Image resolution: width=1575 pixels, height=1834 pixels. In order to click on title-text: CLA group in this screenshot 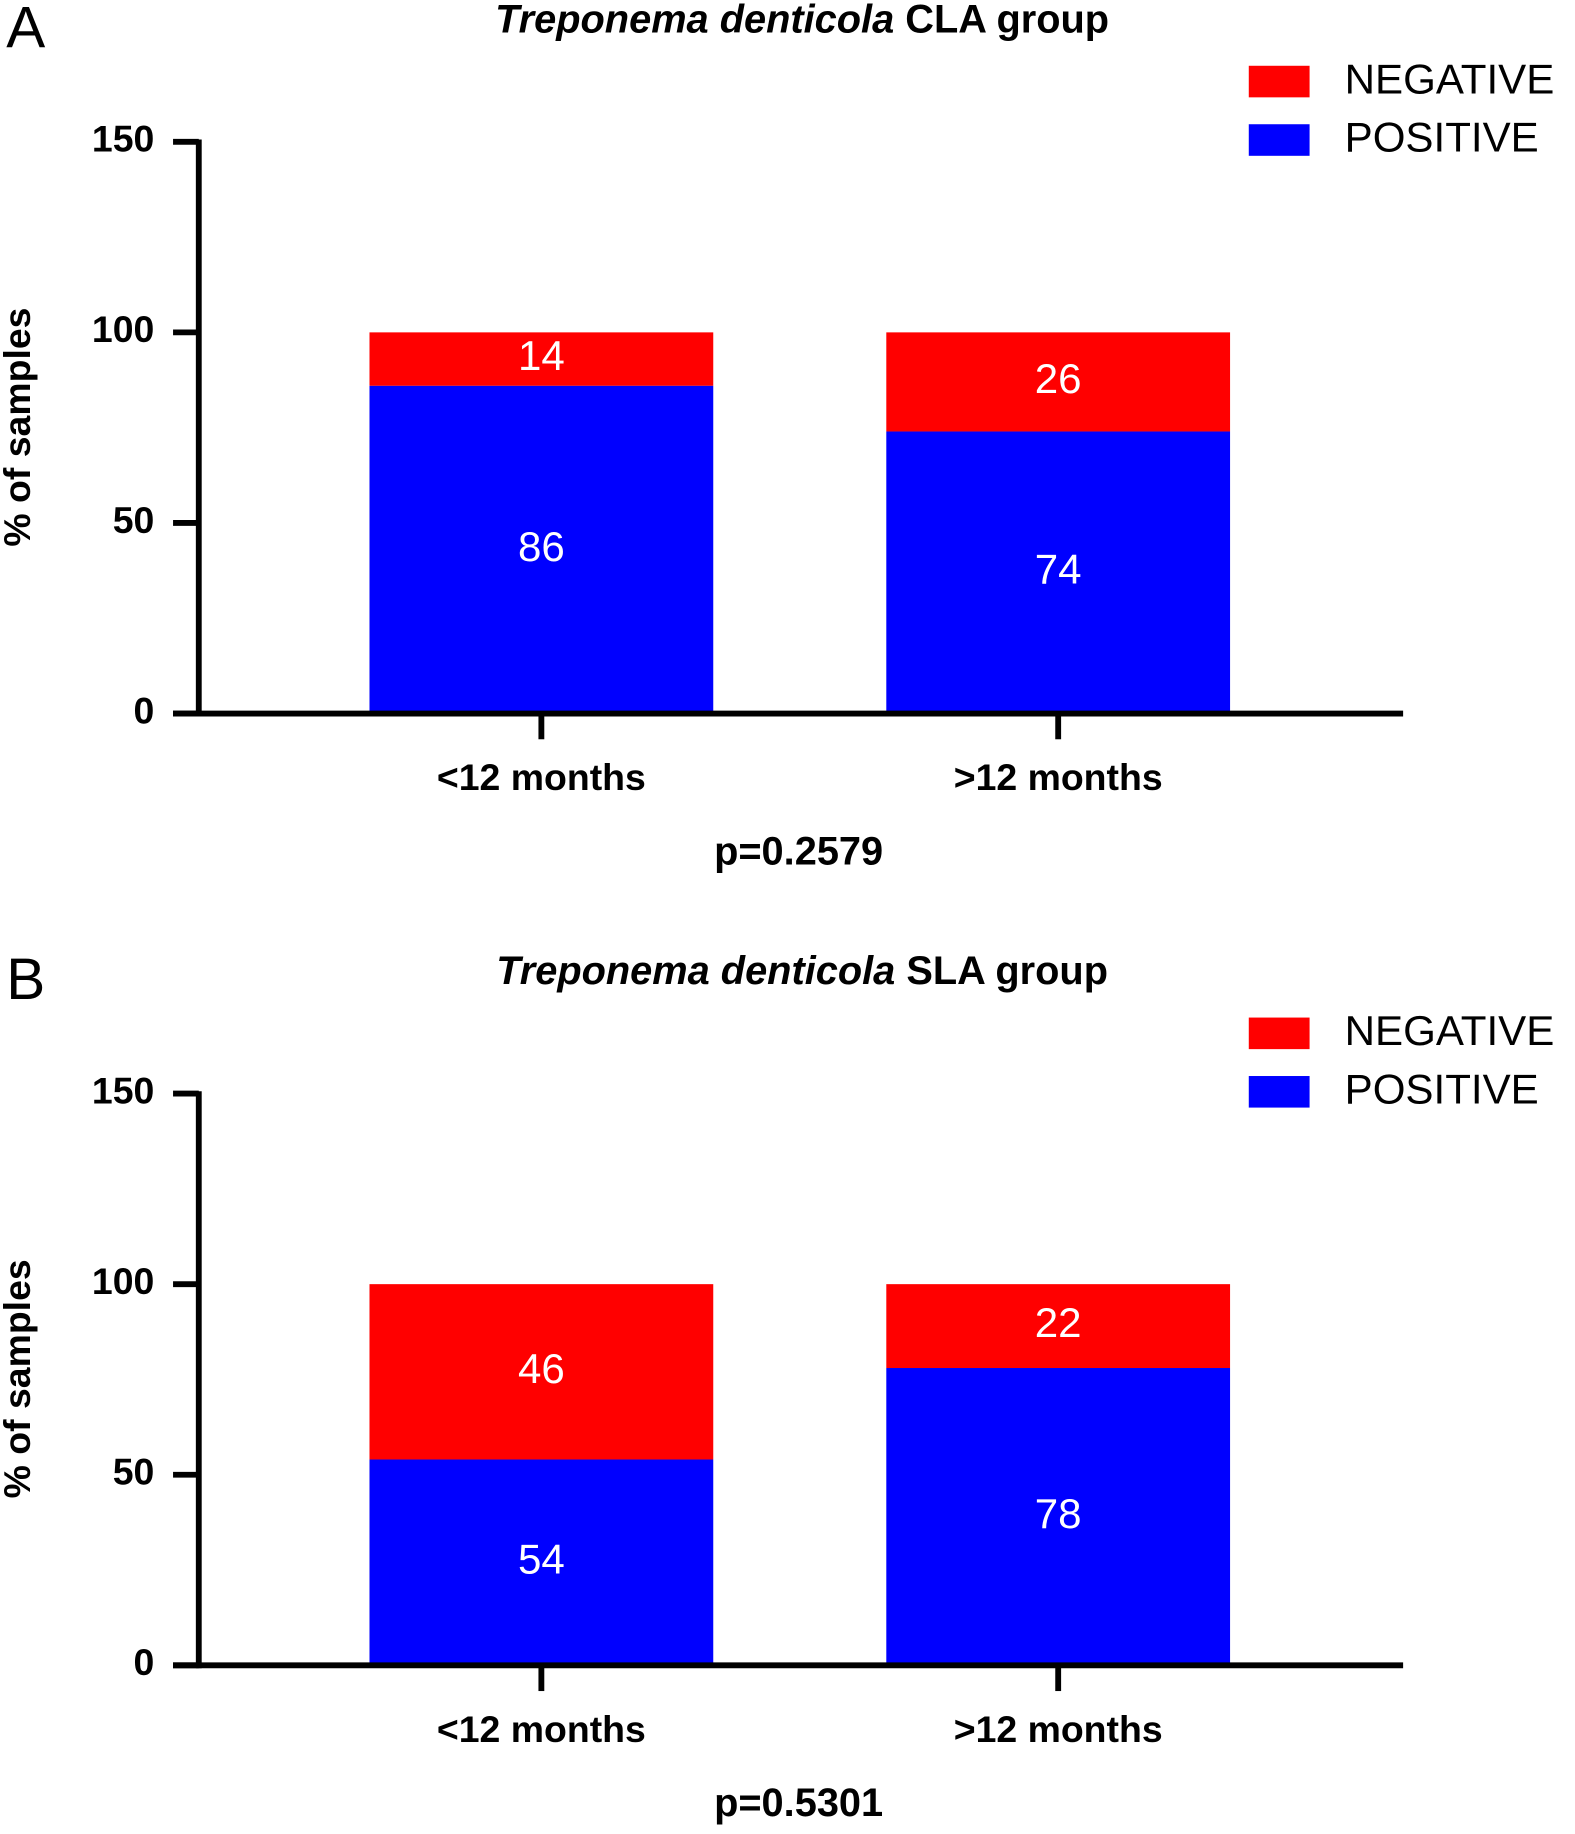, I will do `click(1007, 20)`.